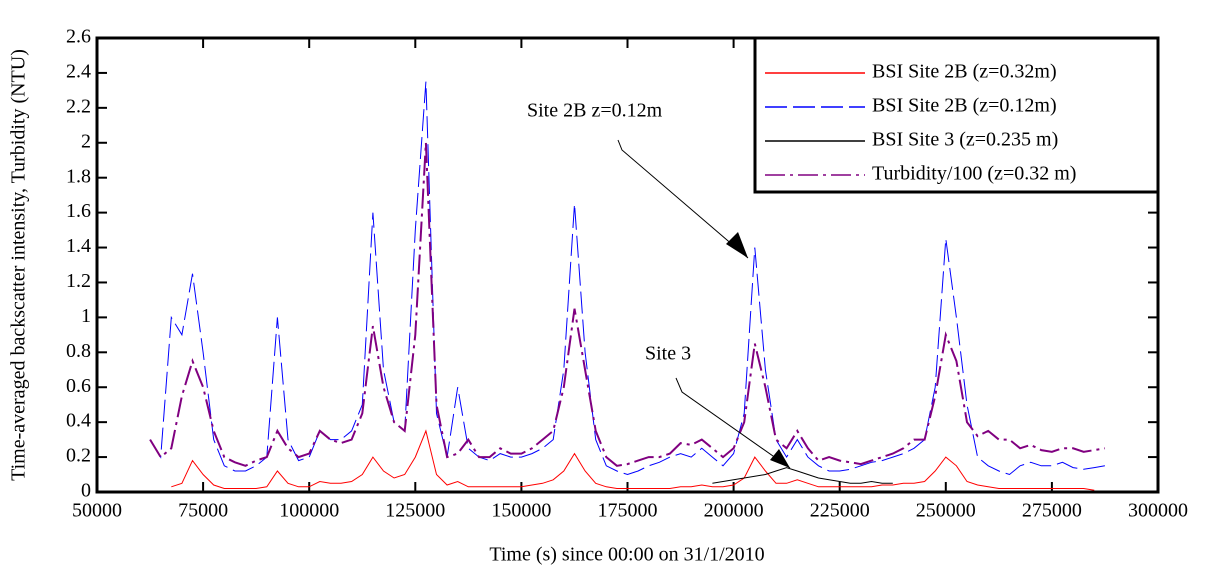  I want to click on legend-box, so click(956, 115).